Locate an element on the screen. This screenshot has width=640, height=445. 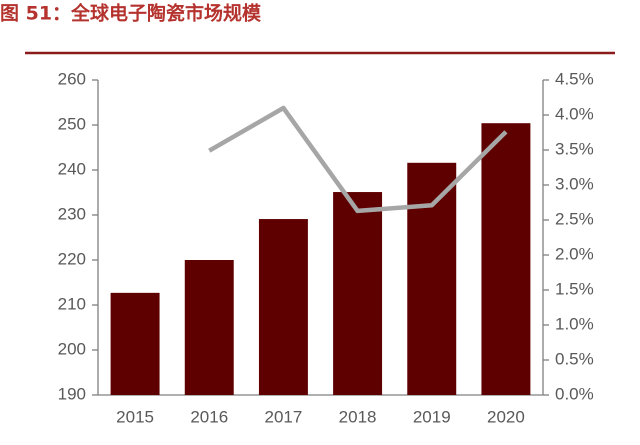
y2-tick-label: 2.0% is located at coordinates (574, 253).